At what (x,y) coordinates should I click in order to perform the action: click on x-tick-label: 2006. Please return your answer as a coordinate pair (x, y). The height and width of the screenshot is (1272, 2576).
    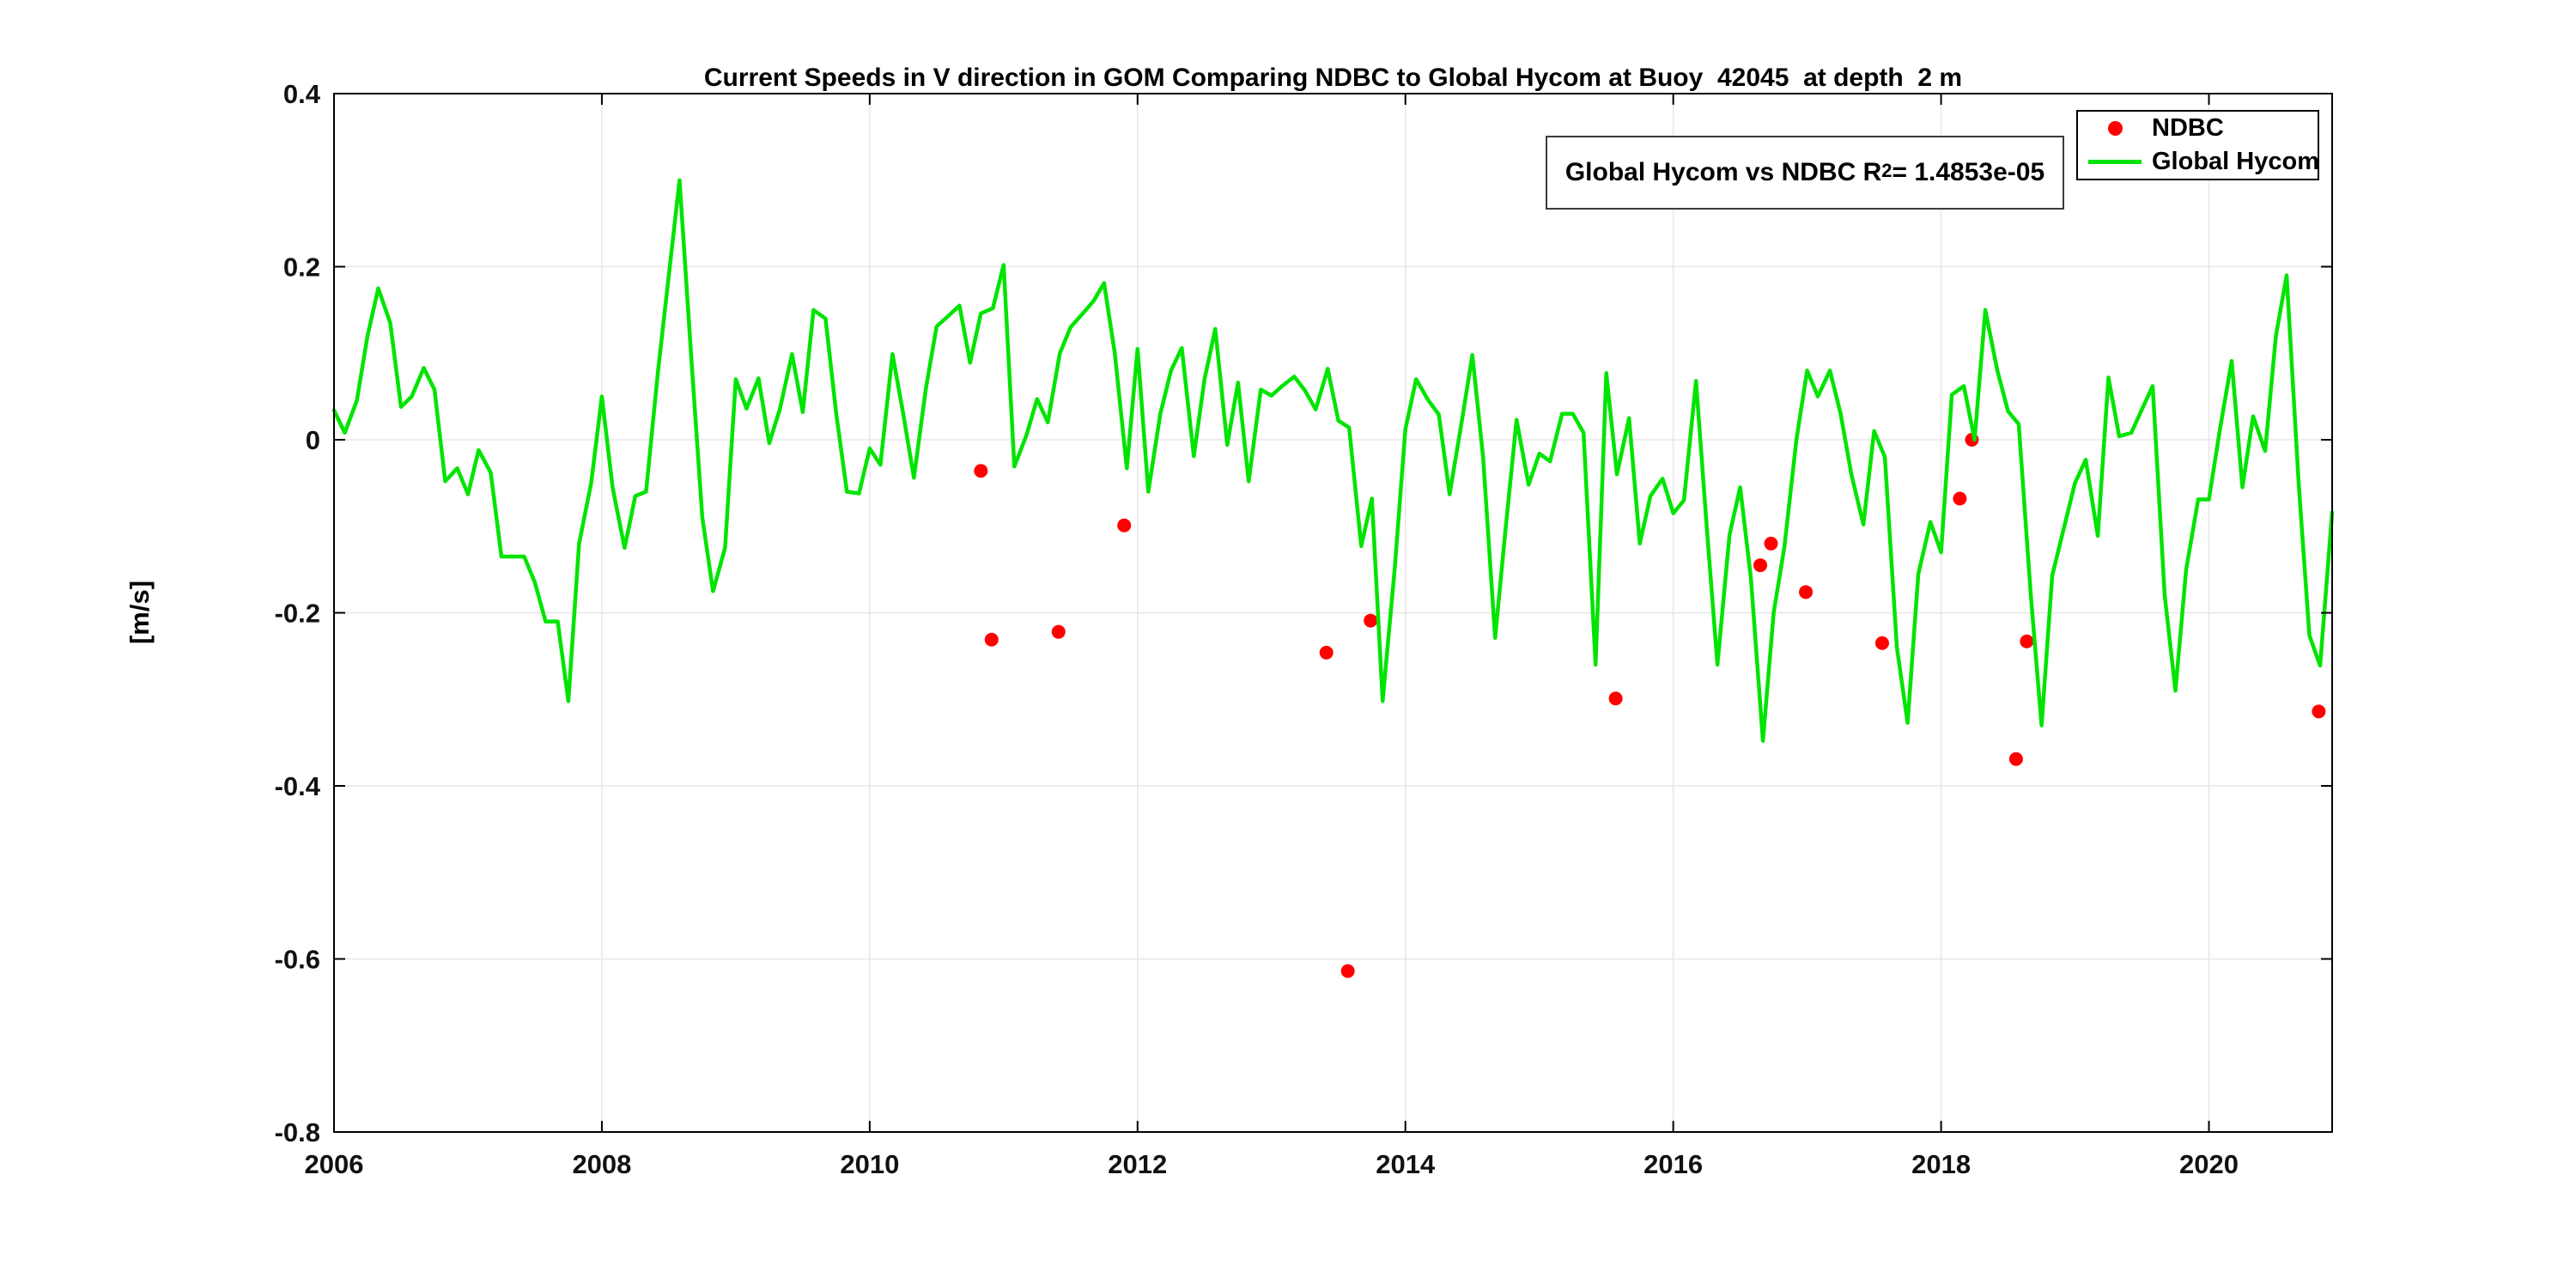
    Looking at the image, I should click on (334, 1164).